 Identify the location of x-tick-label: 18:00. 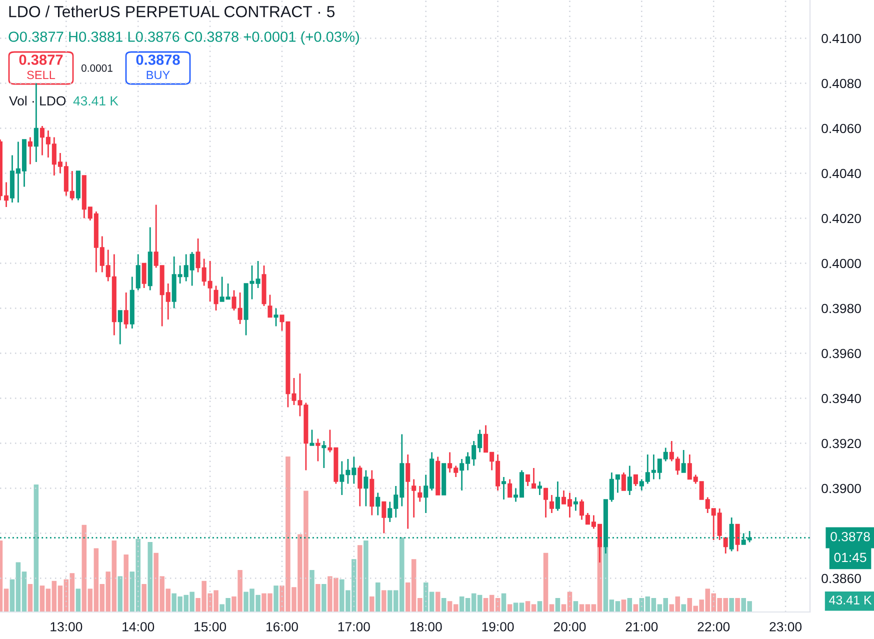
(426, 627).